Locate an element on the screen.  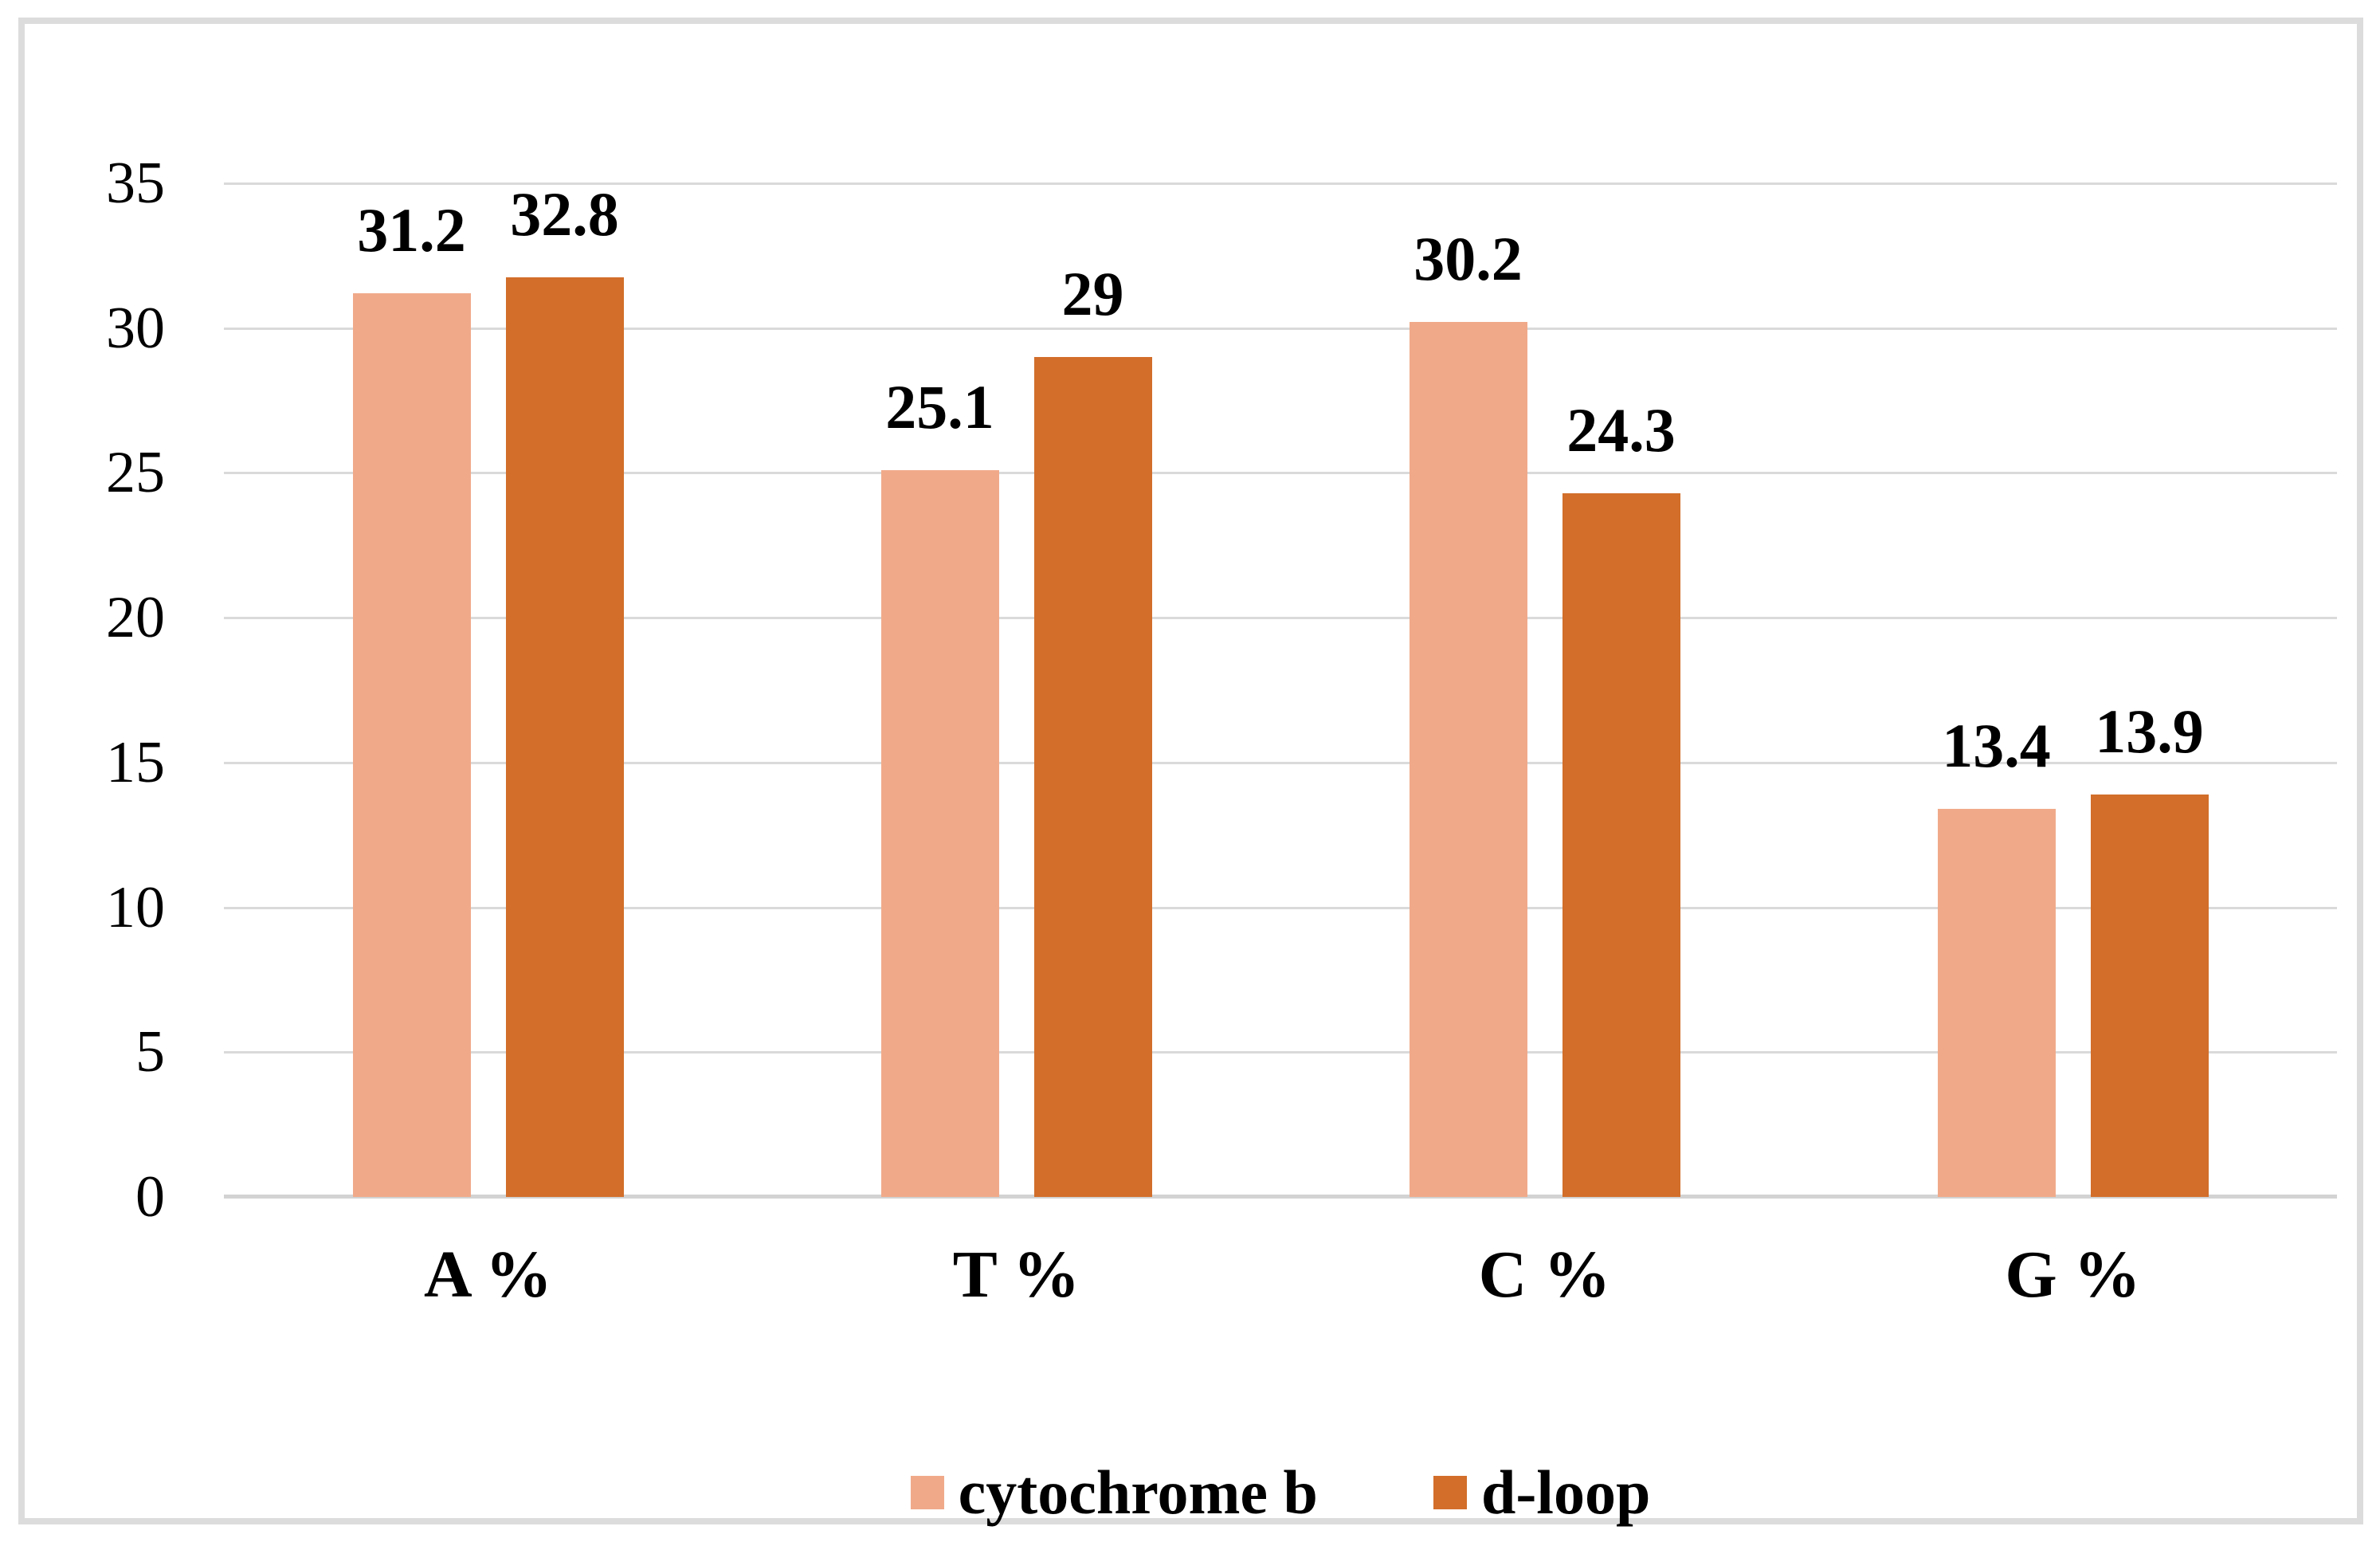
bar-value-label: 29 is located at coordinates (1092, 294).